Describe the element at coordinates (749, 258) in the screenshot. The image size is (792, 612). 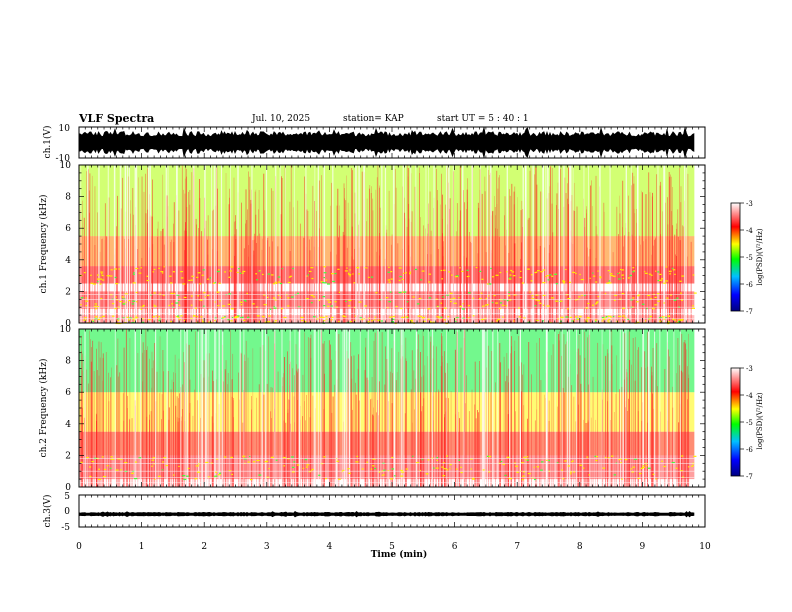
I see `colorbar-tick-label: -5` at that location.